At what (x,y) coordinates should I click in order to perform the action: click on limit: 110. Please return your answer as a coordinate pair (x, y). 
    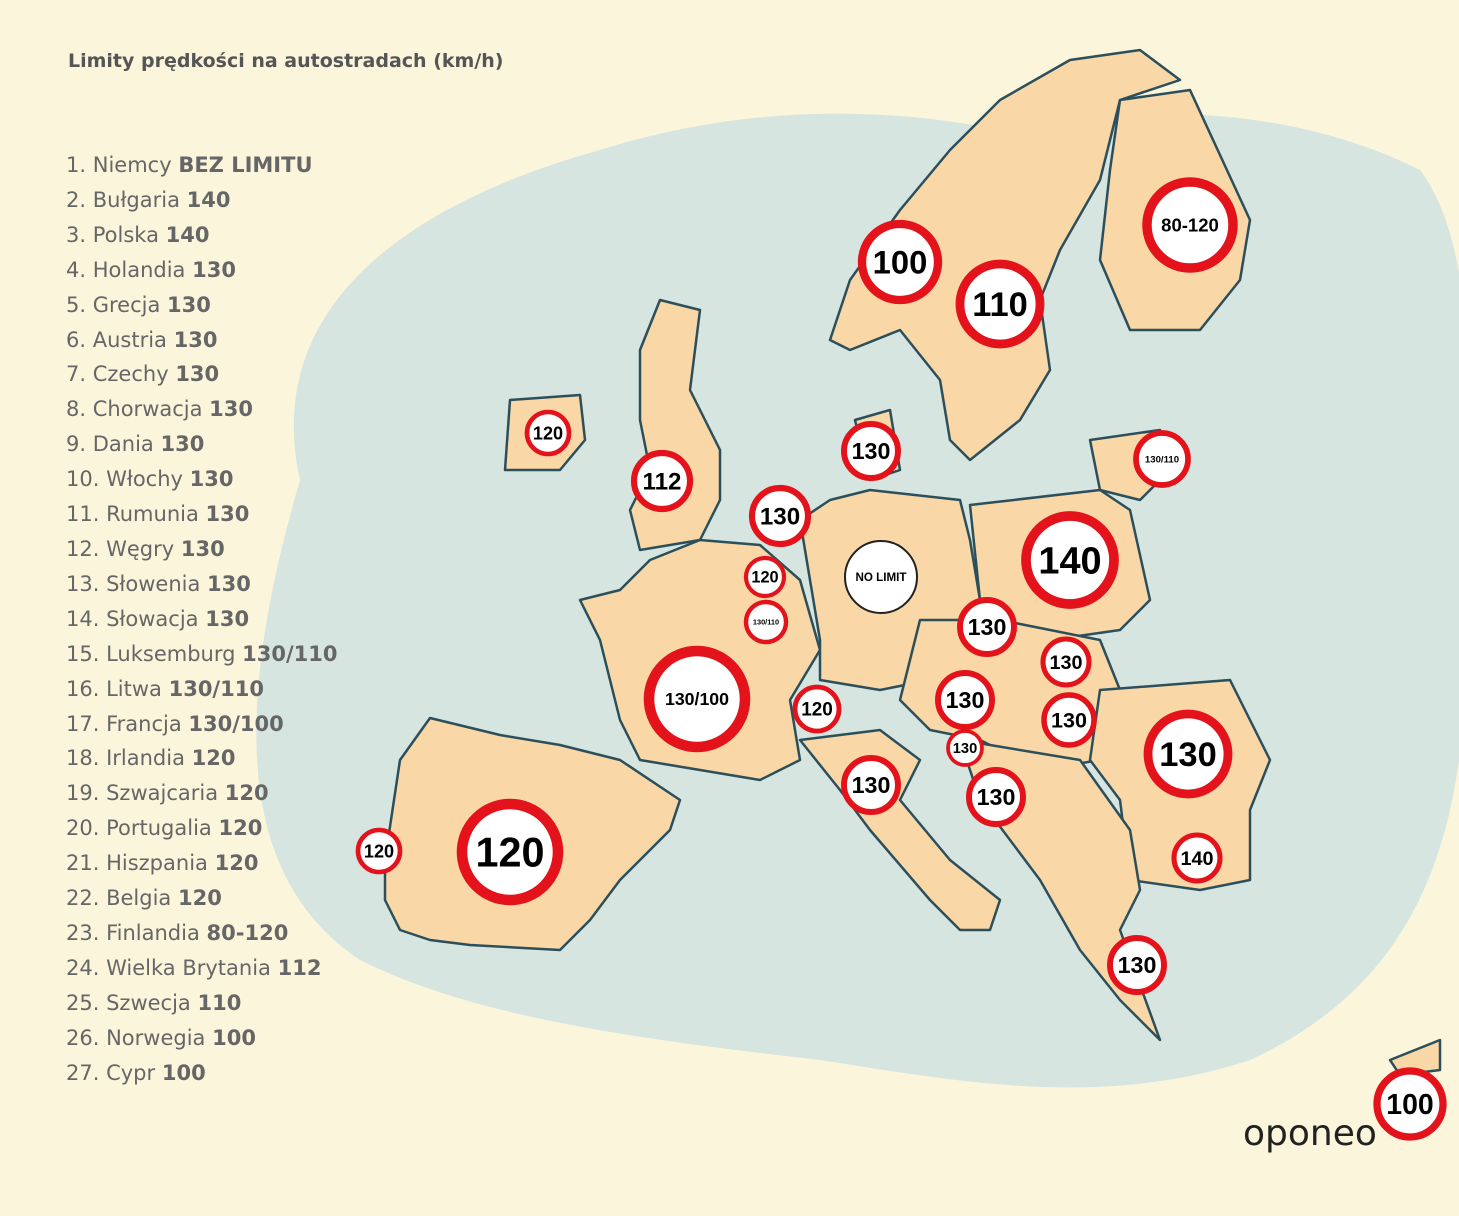
    Looking at the image, I should click on (219, 1002).